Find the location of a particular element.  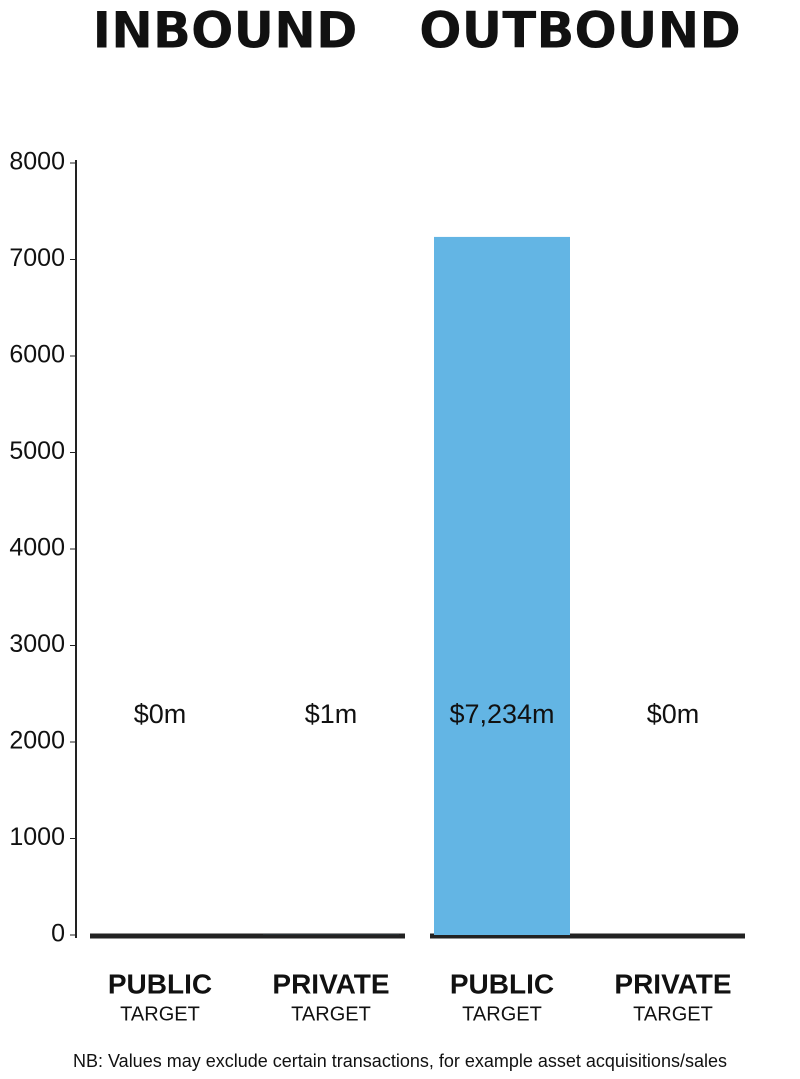

y-tick-label: 7000 is located at coordinates (37, 258).